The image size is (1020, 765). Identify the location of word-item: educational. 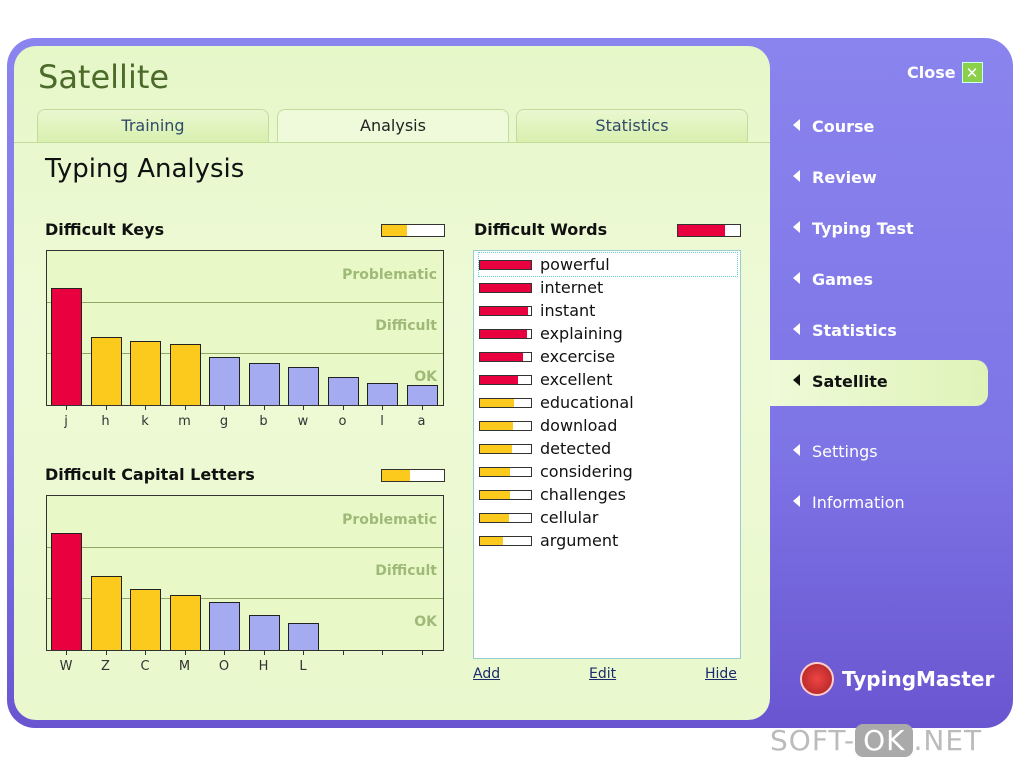
(608, 402).